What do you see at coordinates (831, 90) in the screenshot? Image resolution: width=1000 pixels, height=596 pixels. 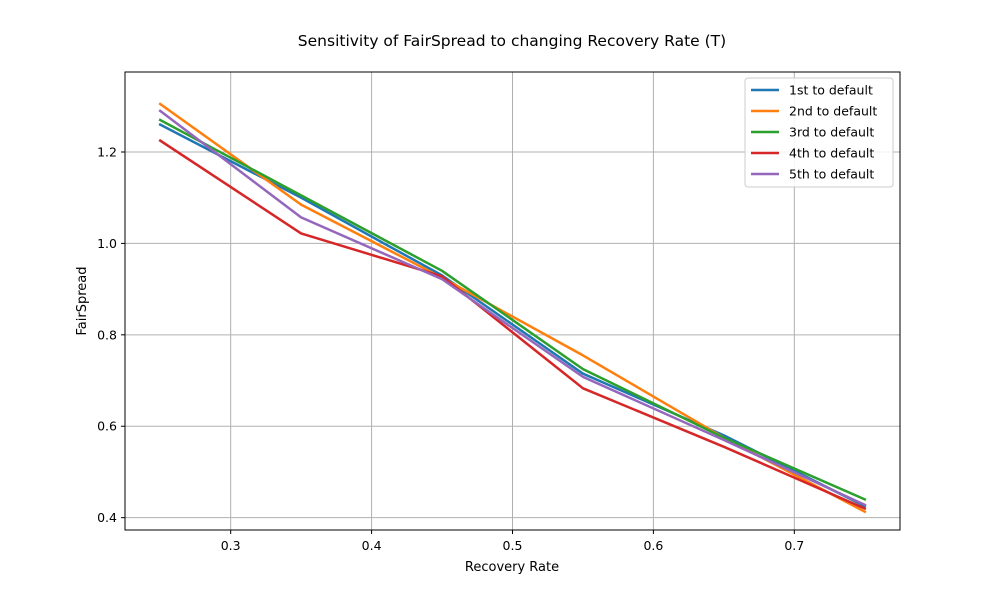 I see `legend-label-1: 1st to default` at bounding box center [831, 90].